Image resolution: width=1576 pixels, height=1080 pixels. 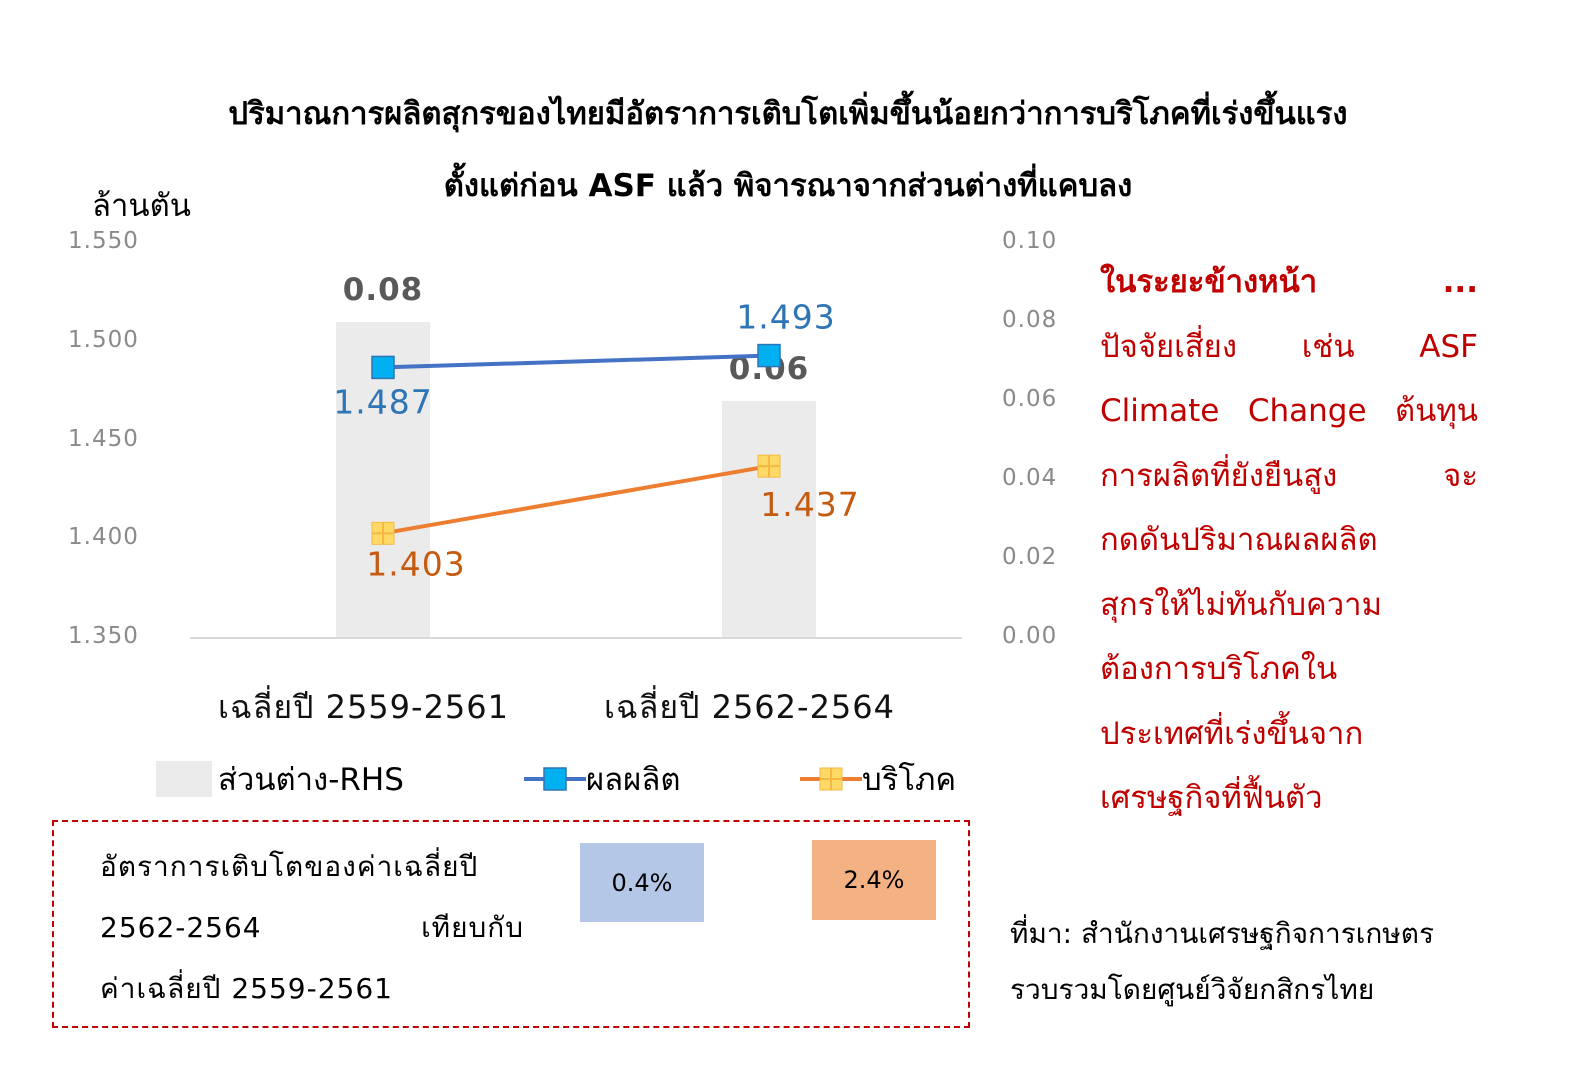 What do you see at coordinates (1030, 399) in the screenshot?
I see `y2-tick-label: 0.06` at bounding box center [1030, 399].